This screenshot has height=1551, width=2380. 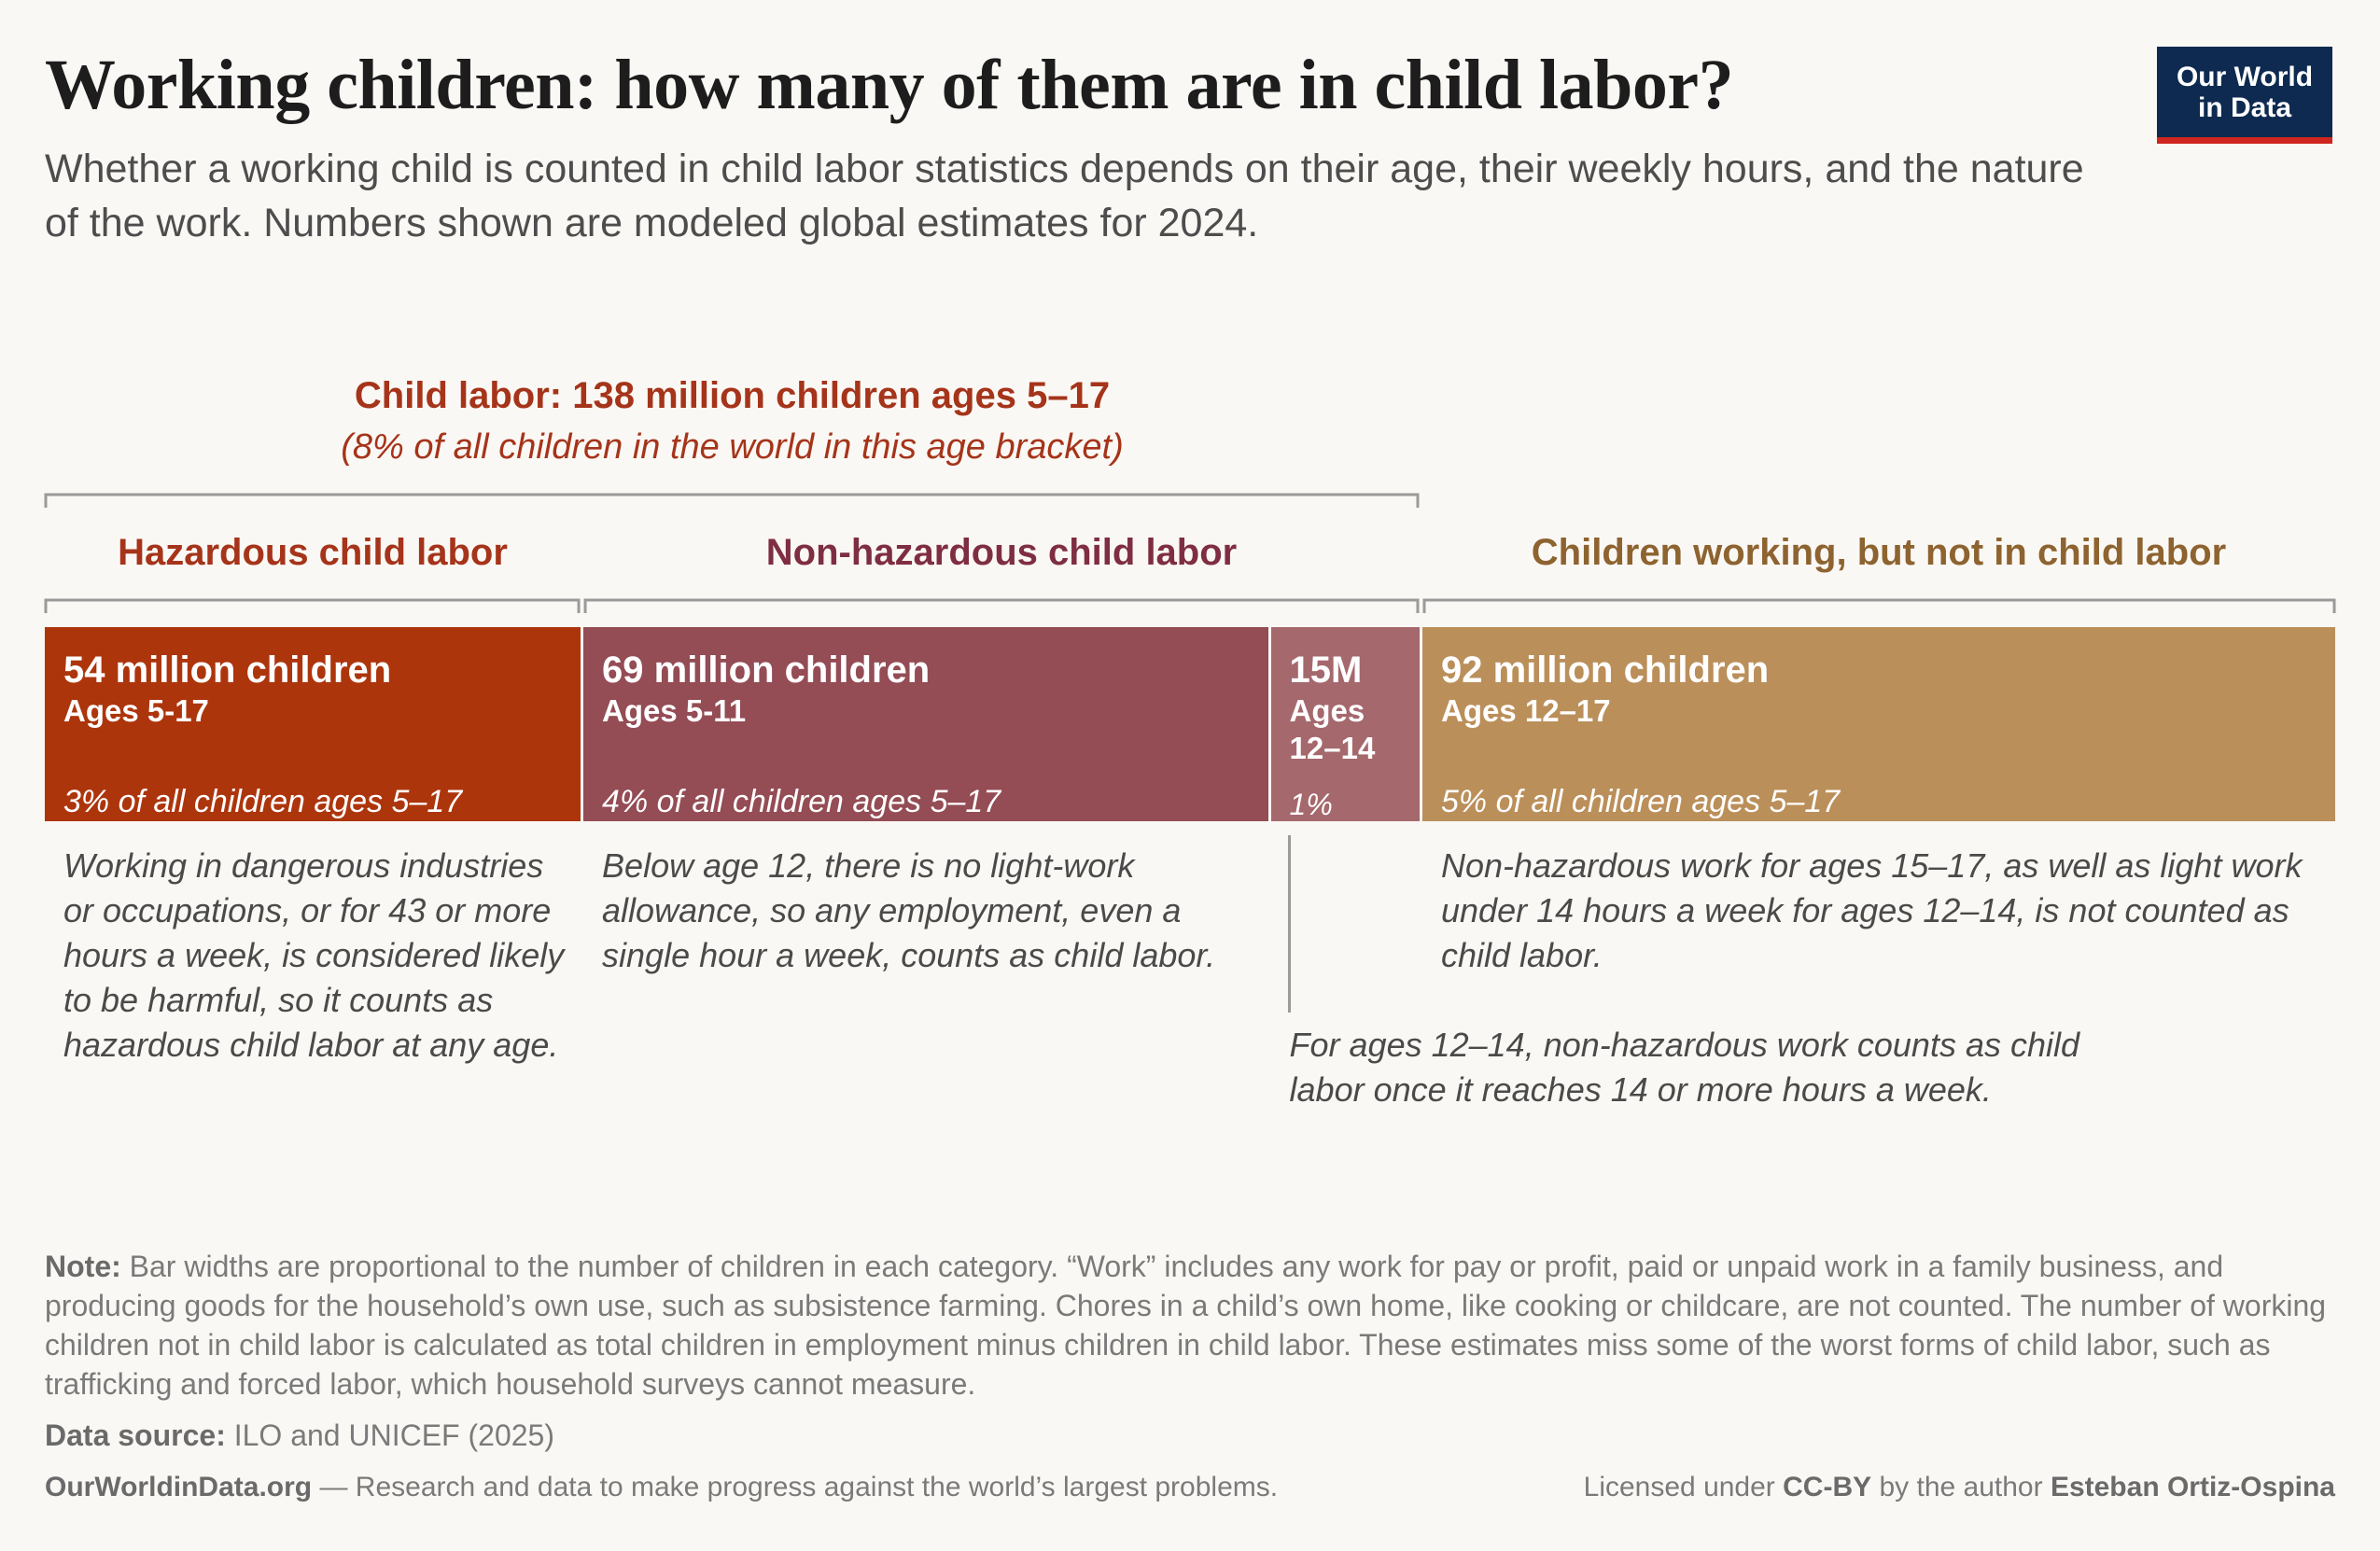 I want to click on license-prefix: Licensed under, so click(x=1683, y=1487).